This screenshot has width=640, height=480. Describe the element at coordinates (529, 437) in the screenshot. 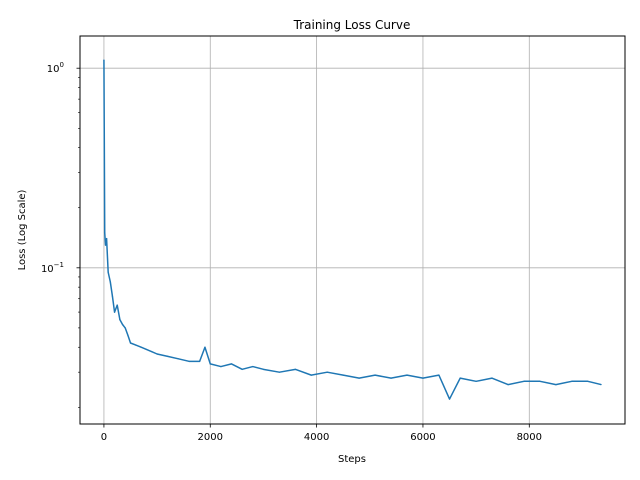

I see `x-tick-label: 8000` at that location.